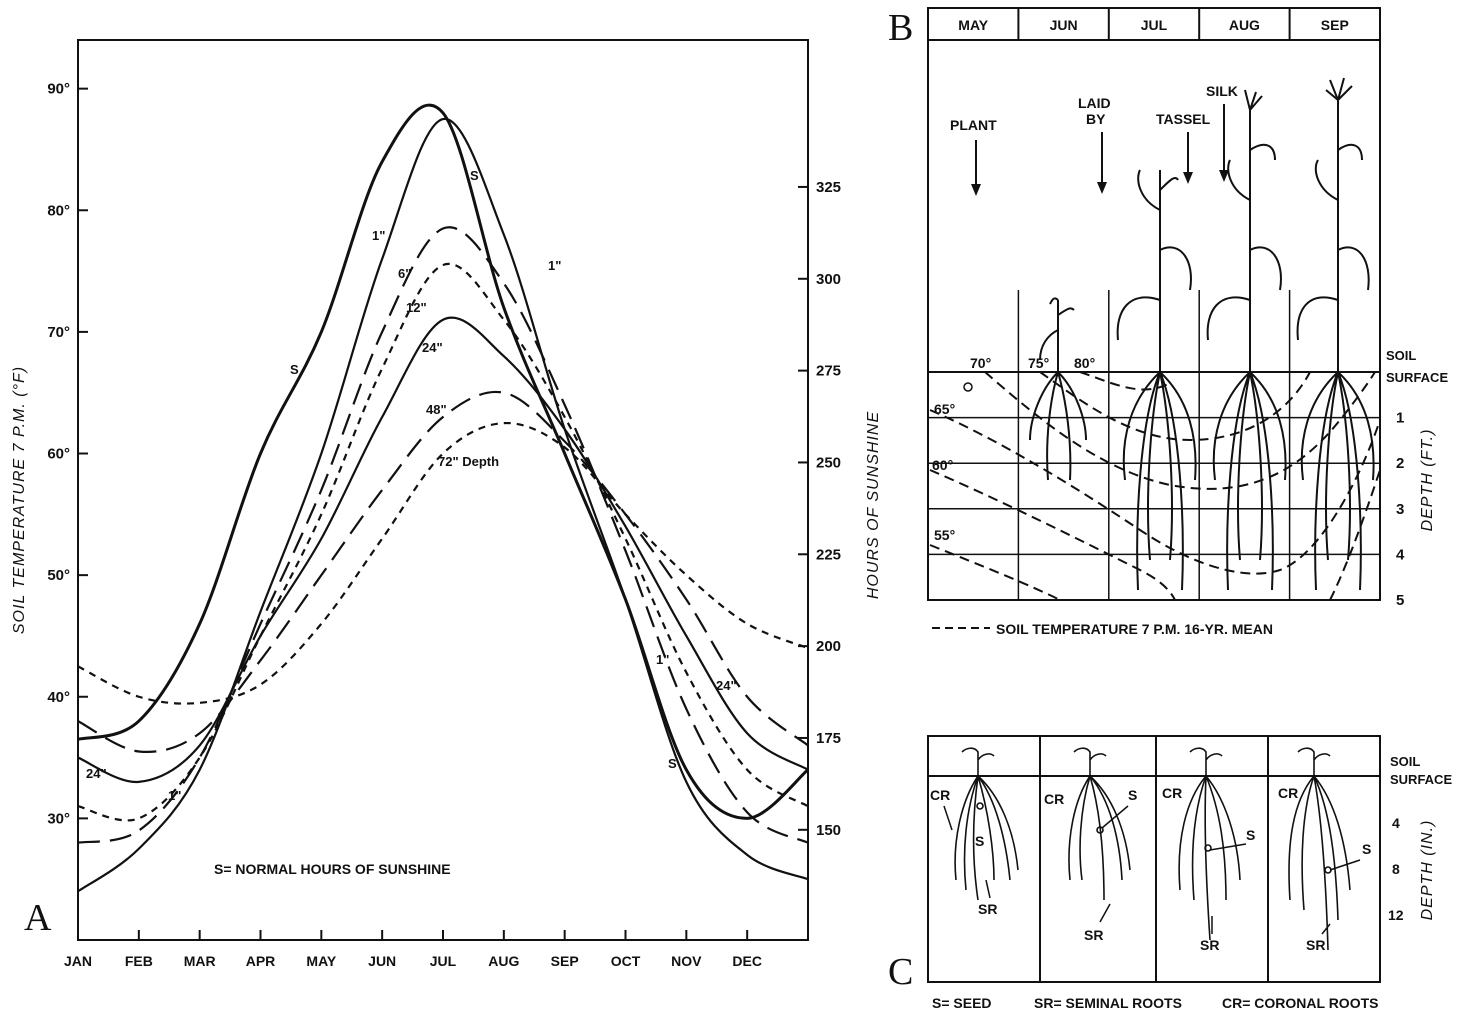 The image size is (1468, 1014). I want to click on isotherm-deep, so click(1355, 535).